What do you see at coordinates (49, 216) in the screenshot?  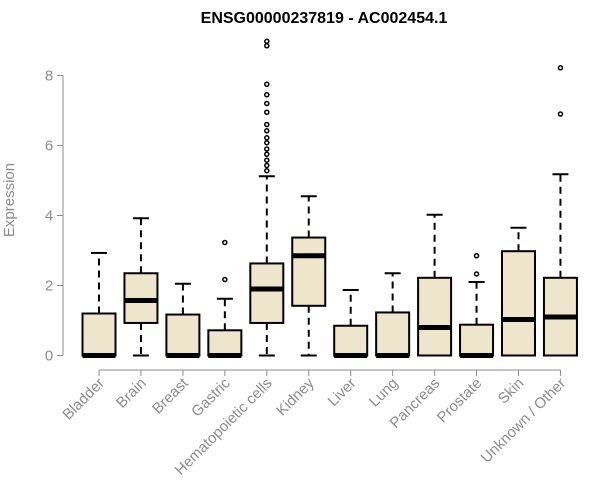 I see `y-tick-label: 4` at bounding box center [49, 216].